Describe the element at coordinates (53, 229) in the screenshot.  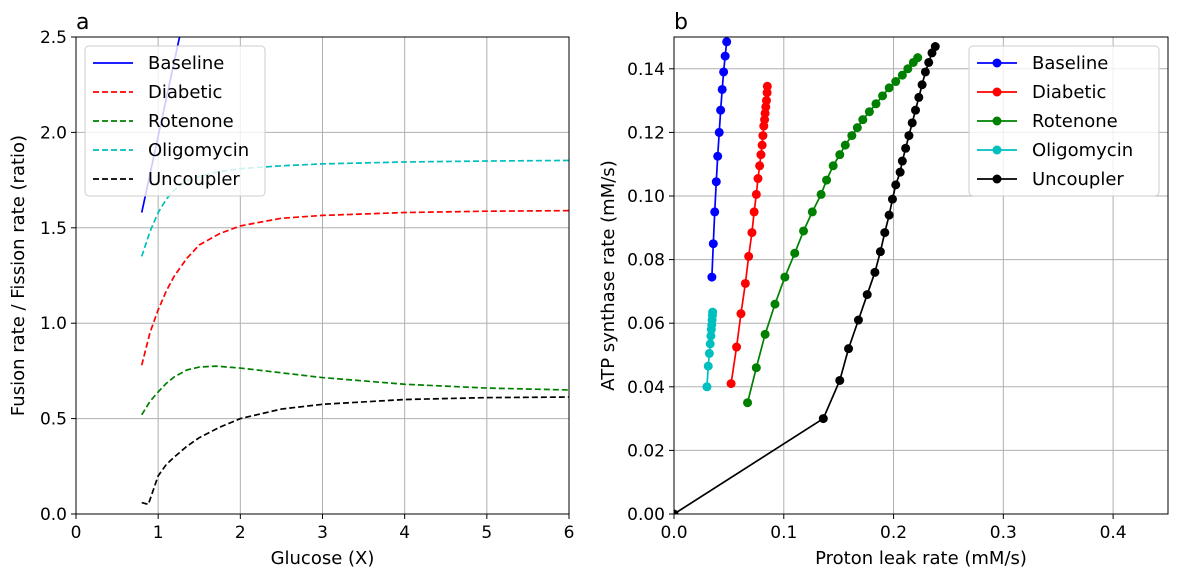
I see `y-tick-label: 1.5` at that location.